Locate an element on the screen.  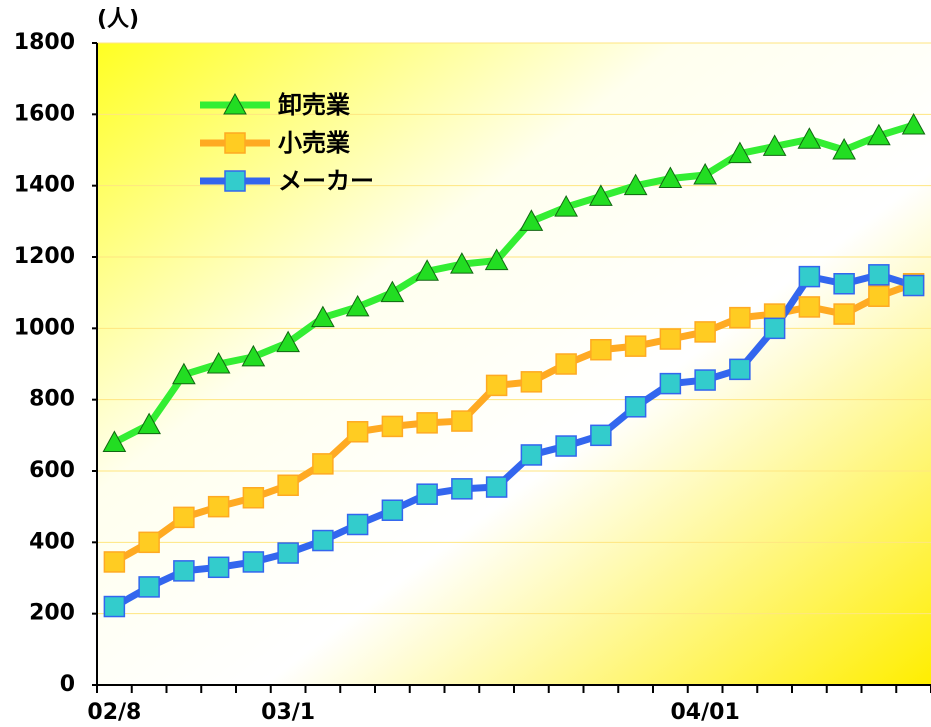
y-tick-label: 1800 is located at coordinates (44, 42).